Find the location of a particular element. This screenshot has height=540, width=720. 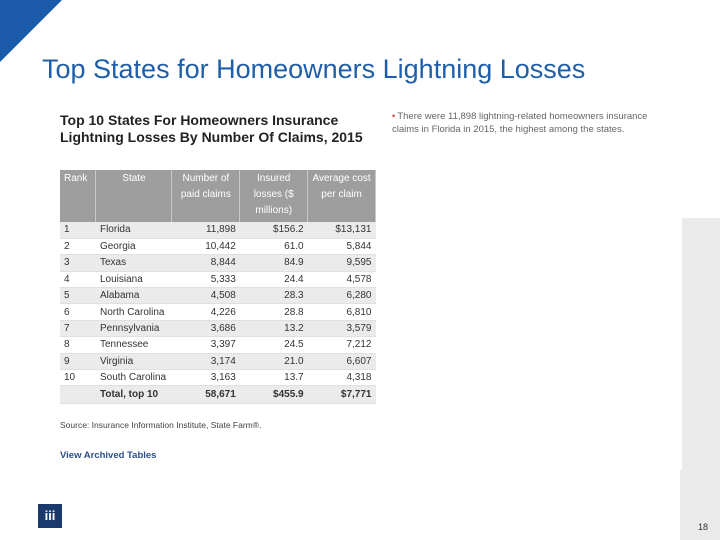

table-row: 5 Alabama 4,508 28.3 6,280 is located at coordinates (218, 296).